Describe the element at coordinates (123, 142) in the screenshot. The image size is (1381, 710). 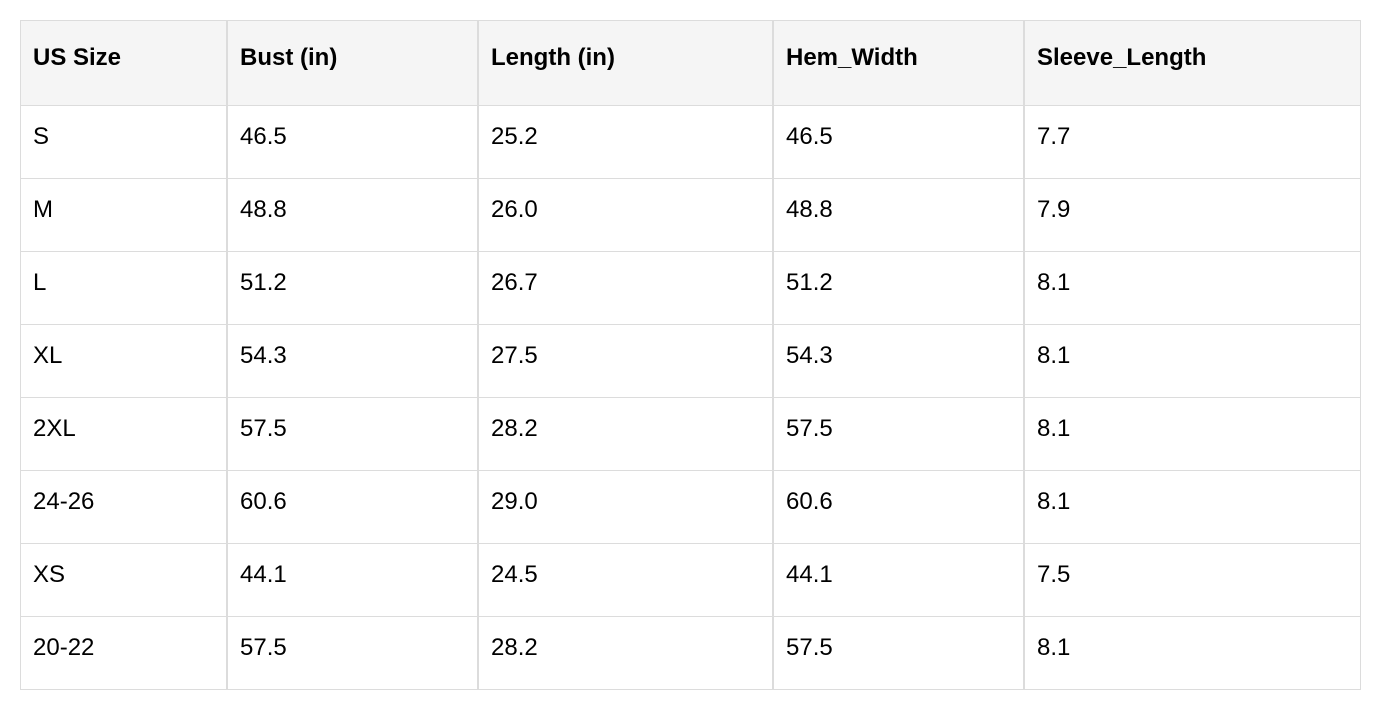
I see `table-cell: S` at that location.